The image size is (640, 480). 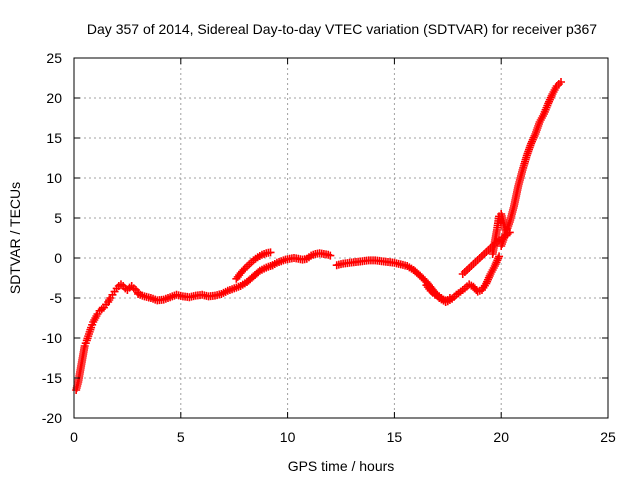 What do you see at coordinates (54, 138) in the screenshot?
I see `y-tick-label: 15` at bounding box center [54, 138].